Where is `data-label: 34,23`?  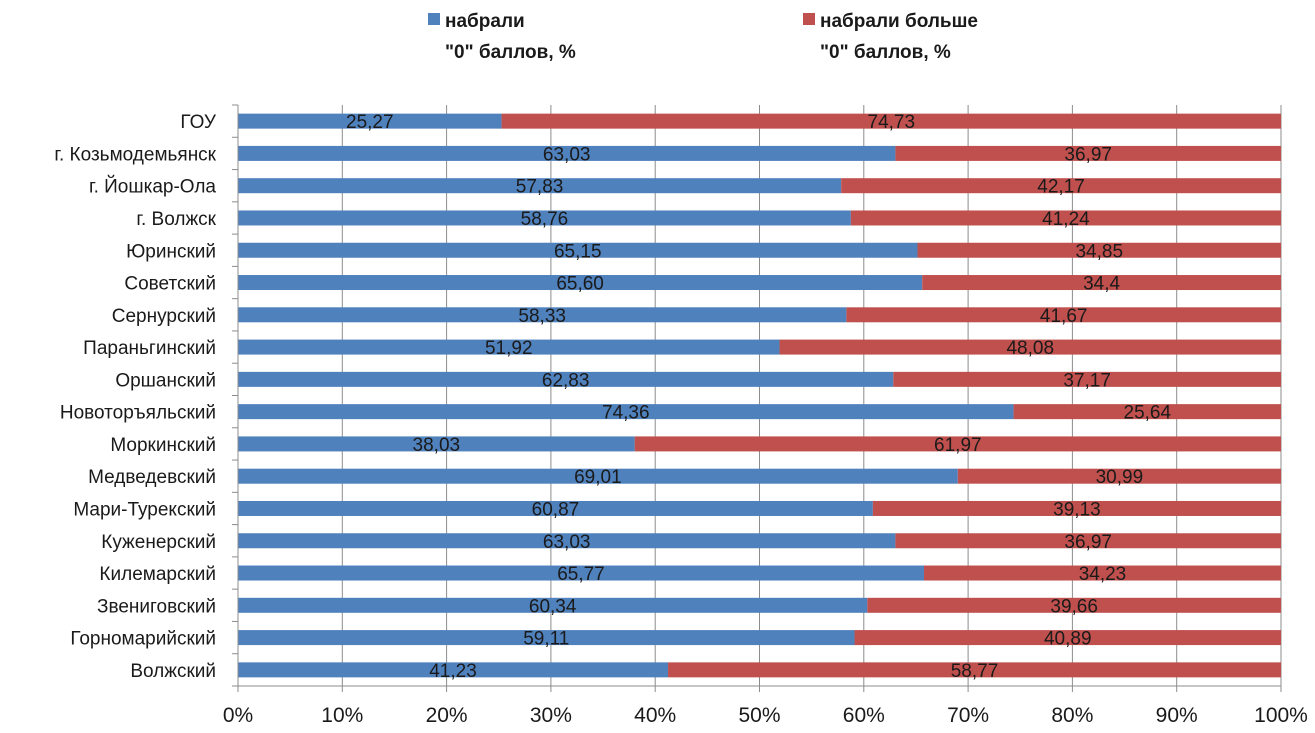 data-label: 34,23 is located at coordinates (1103, 574).